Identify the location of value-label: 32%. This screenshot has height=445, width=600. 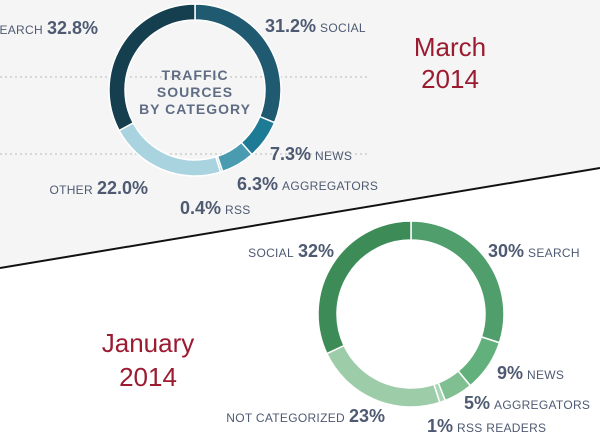
(316, 251).